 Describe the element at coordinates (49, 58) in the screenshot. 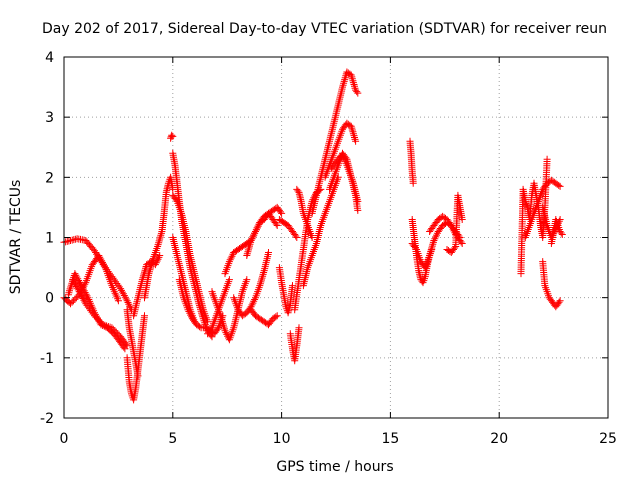

I see `y-tick-label: 4` at that location.